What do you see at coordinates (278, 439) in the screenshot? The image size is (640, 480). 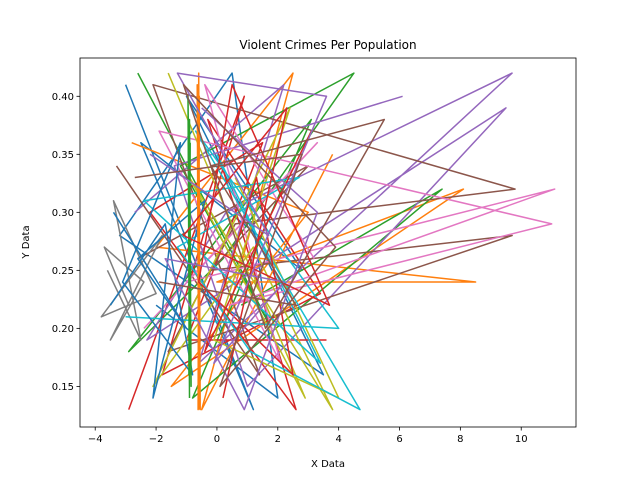 I see `x-tick-label: 2` at bounding box center [278, 439].